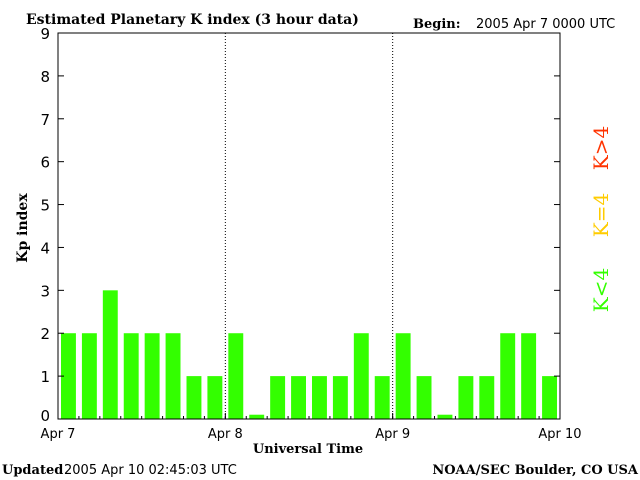  I want to click on legend-entry: K=4, so click(601, 215).